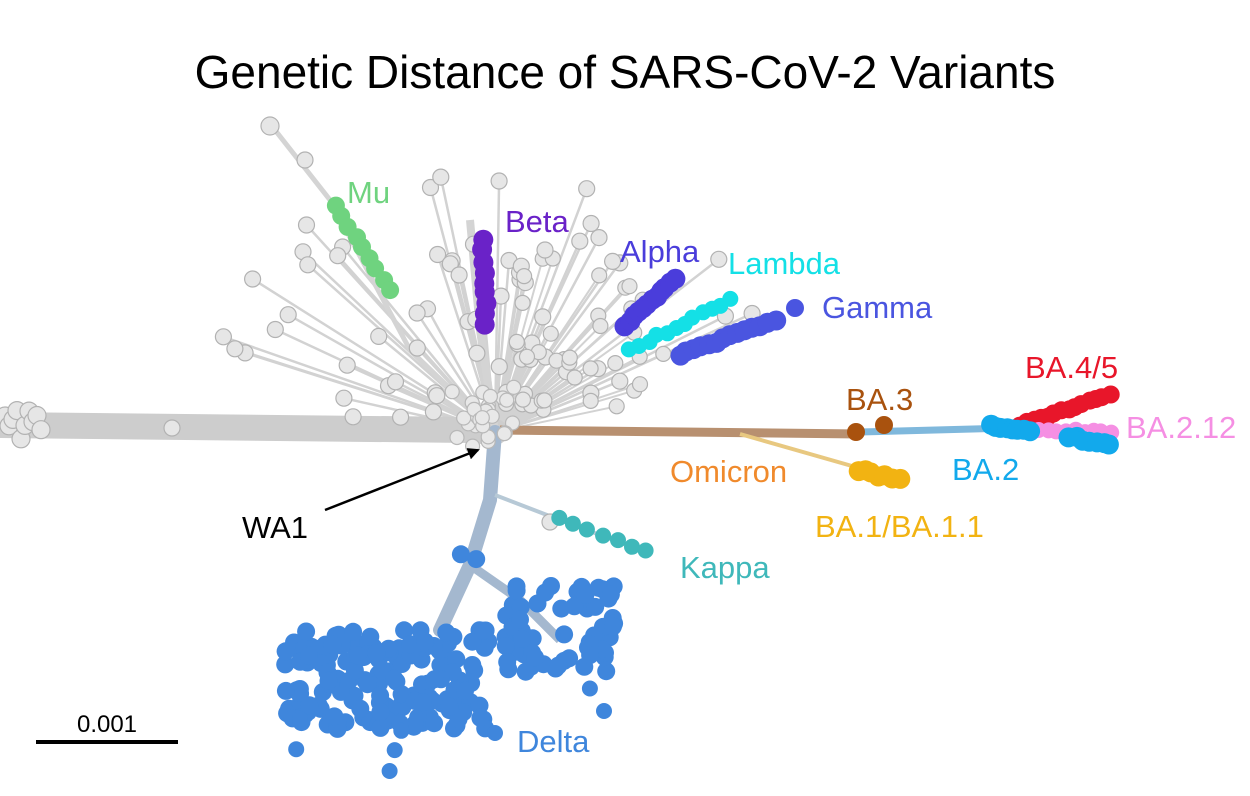  I want to click on node-ba3, so click(884, 425).